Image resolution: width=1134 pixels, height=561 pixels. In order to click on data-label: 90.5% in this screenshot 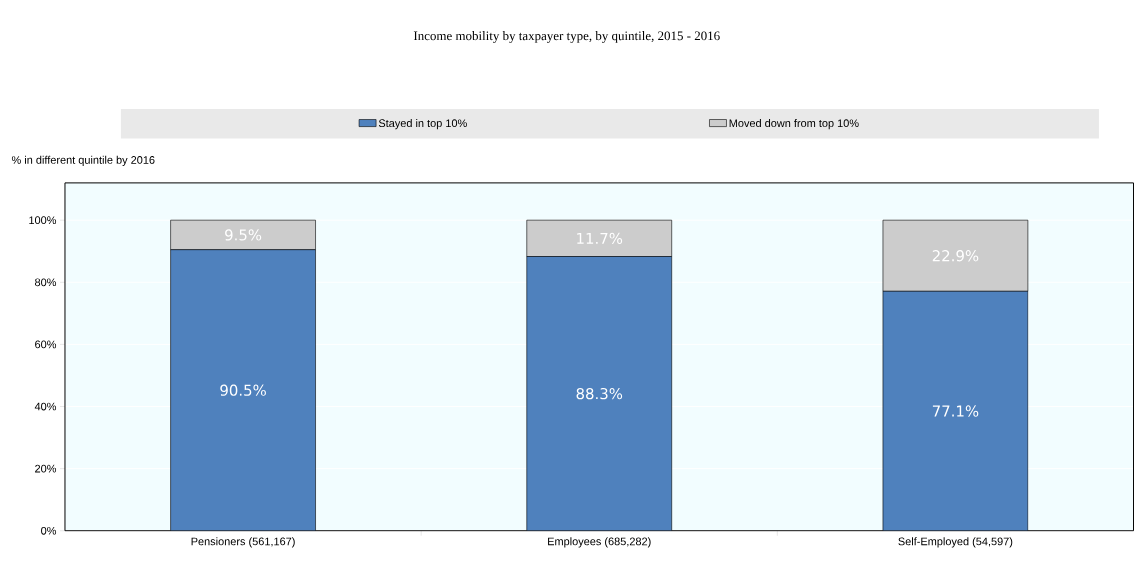, I will do `click(243, 390)`.